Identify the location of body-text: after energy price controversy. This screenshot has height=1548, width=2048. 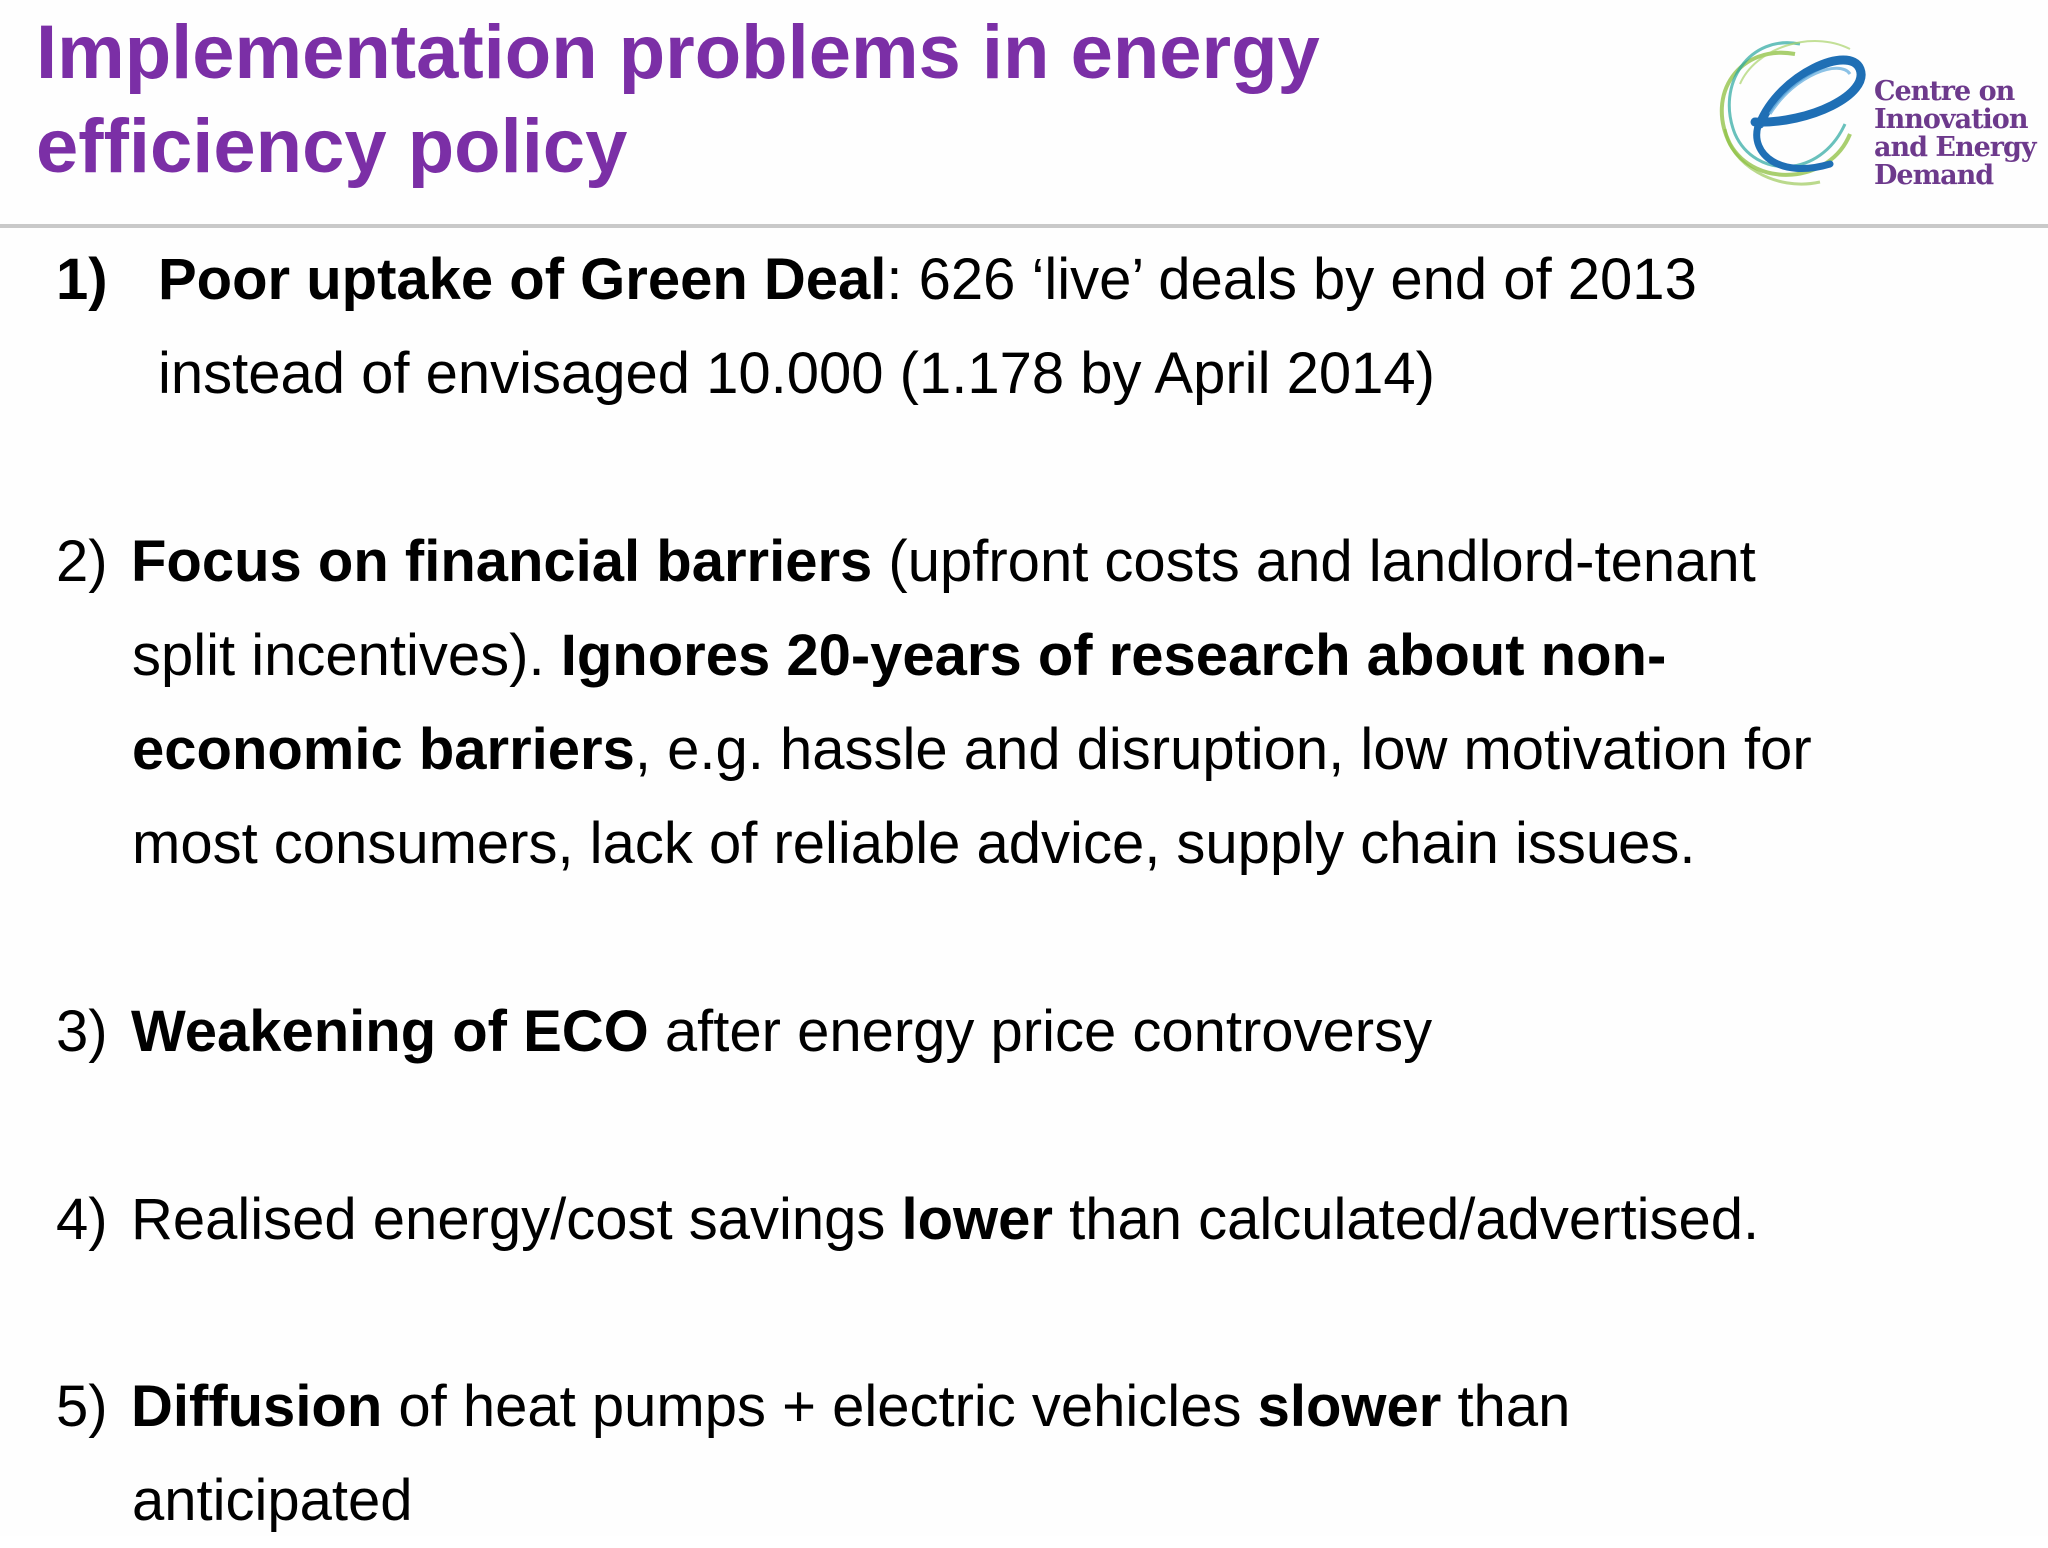
(1040, 1031).